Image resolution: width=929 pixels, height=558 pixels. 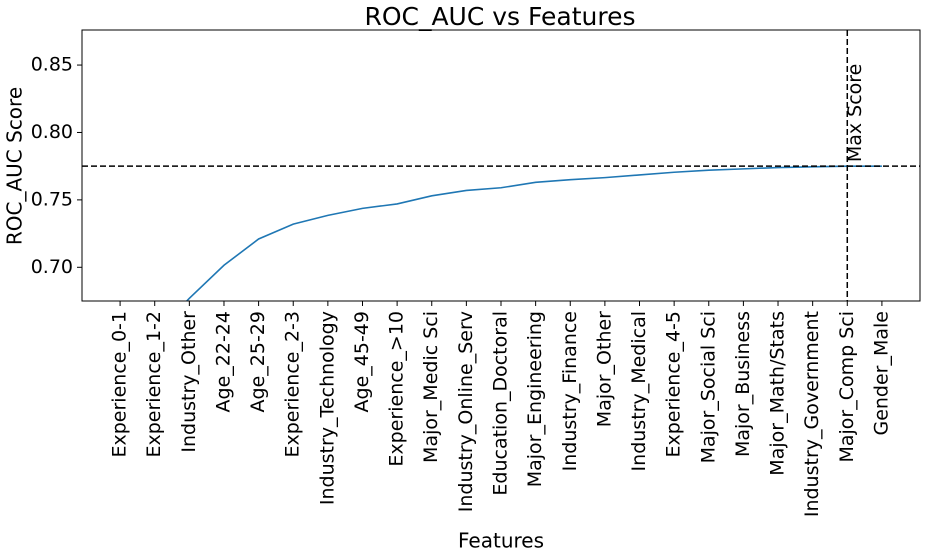 What do you see at coordinates (812, 414) in the screenshot?
I see `x-tick-label: Industry_Government` at bounding box center [812, 414].